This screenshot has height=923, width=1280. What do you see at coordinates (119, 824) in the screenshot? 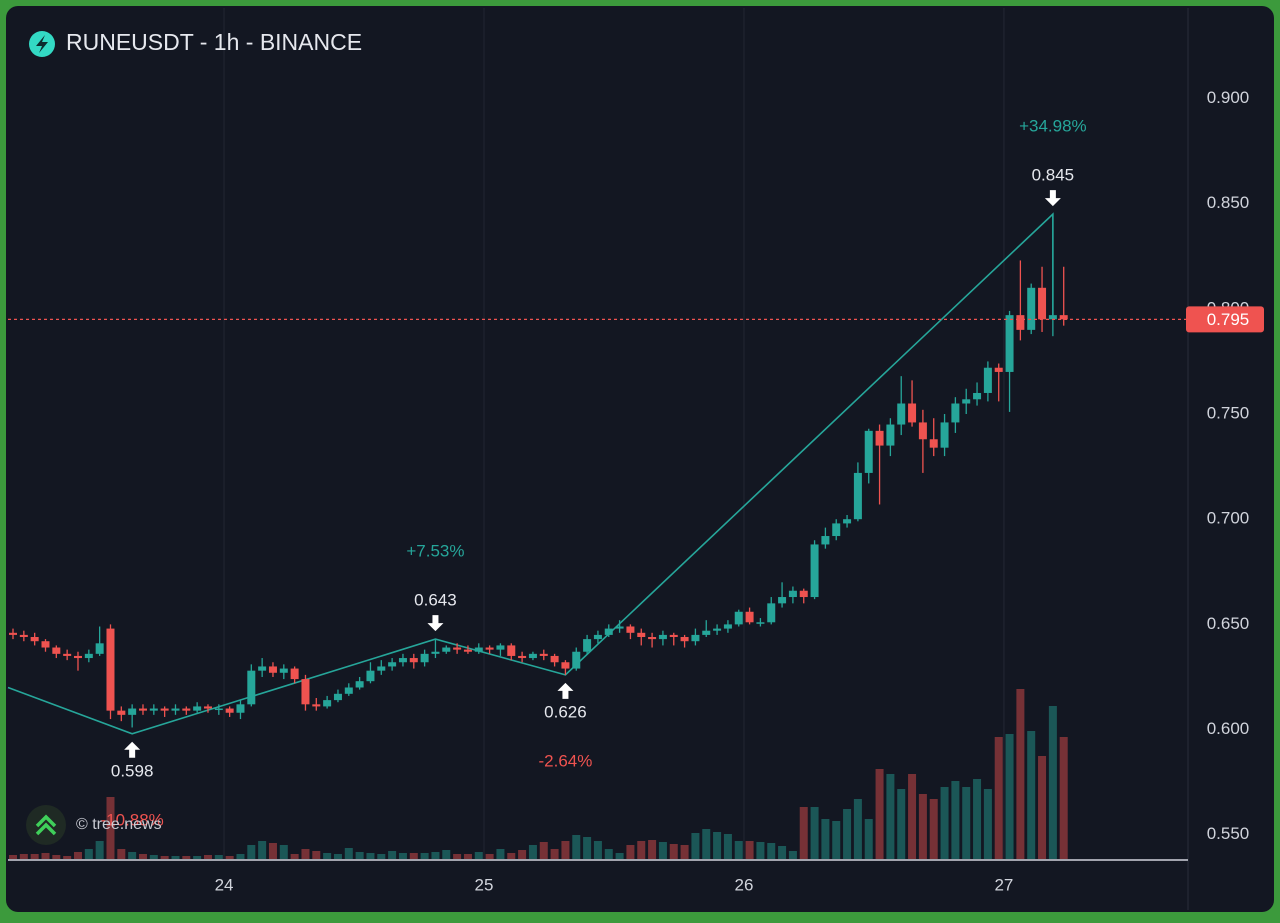
I see `watermark-text: © tree.news` at bounding box center [119, 824].